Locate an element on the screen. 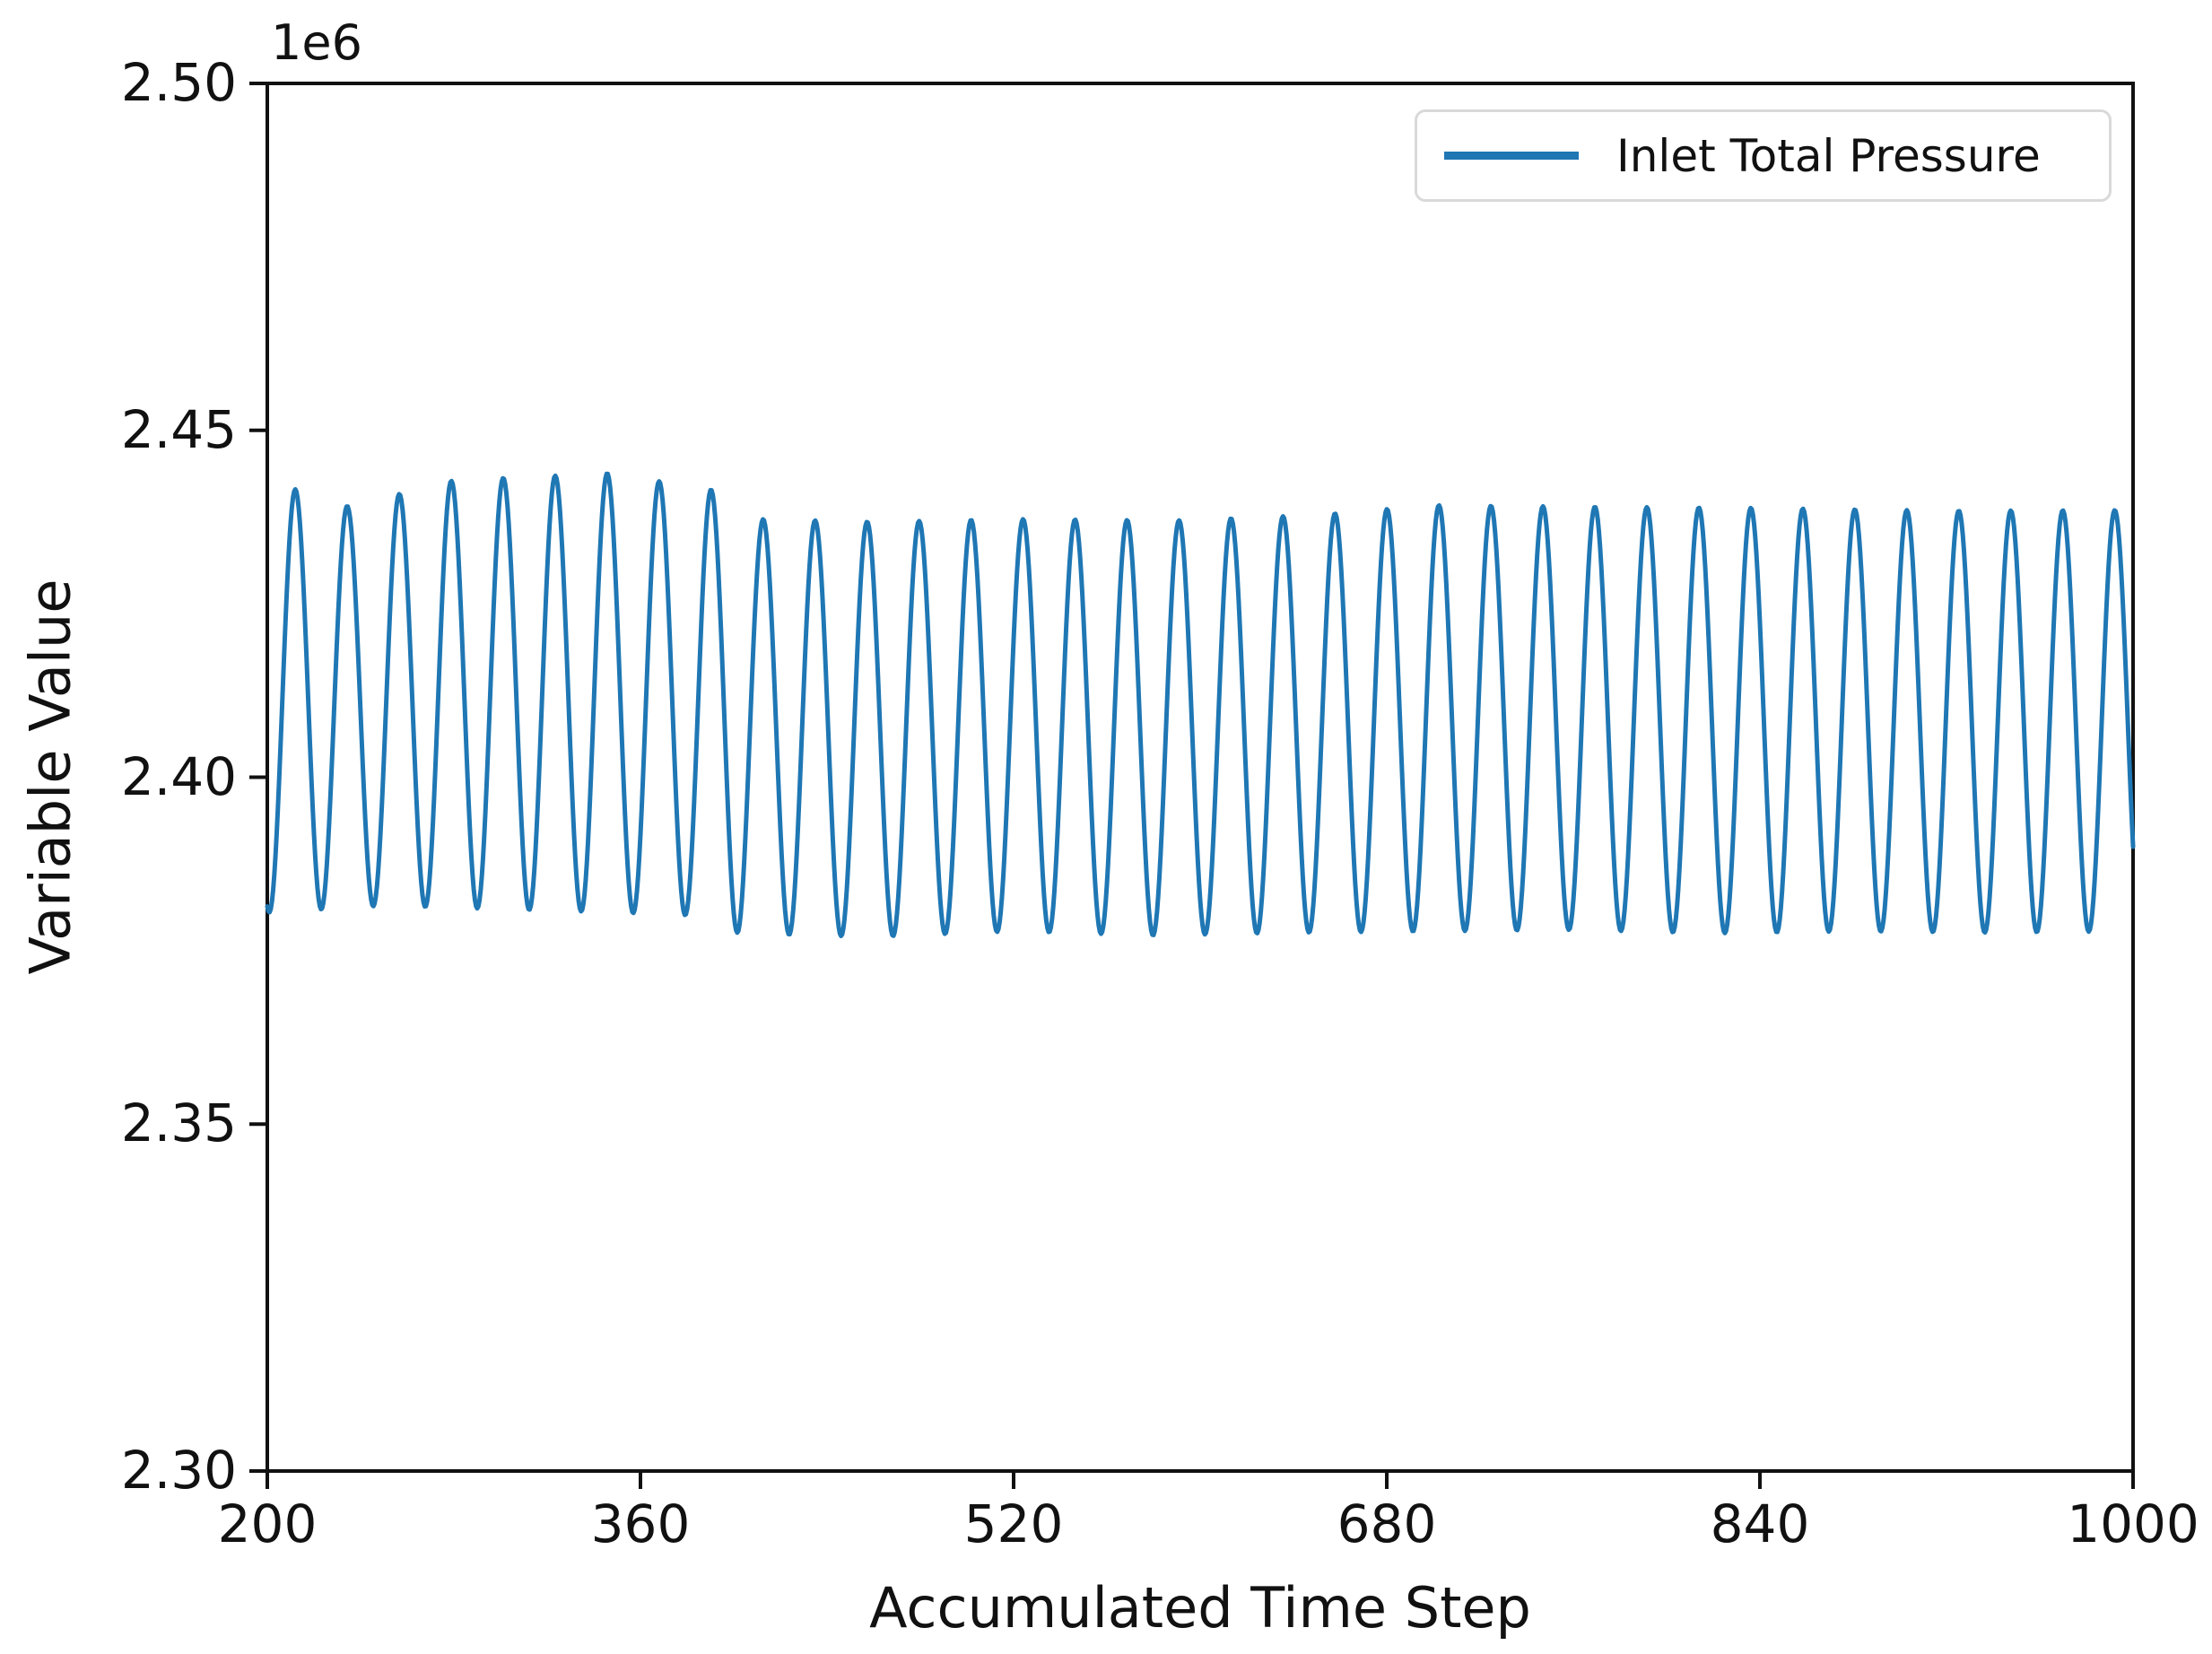  x-tick-label: 1000 is located at coordinates (2133, 1524).